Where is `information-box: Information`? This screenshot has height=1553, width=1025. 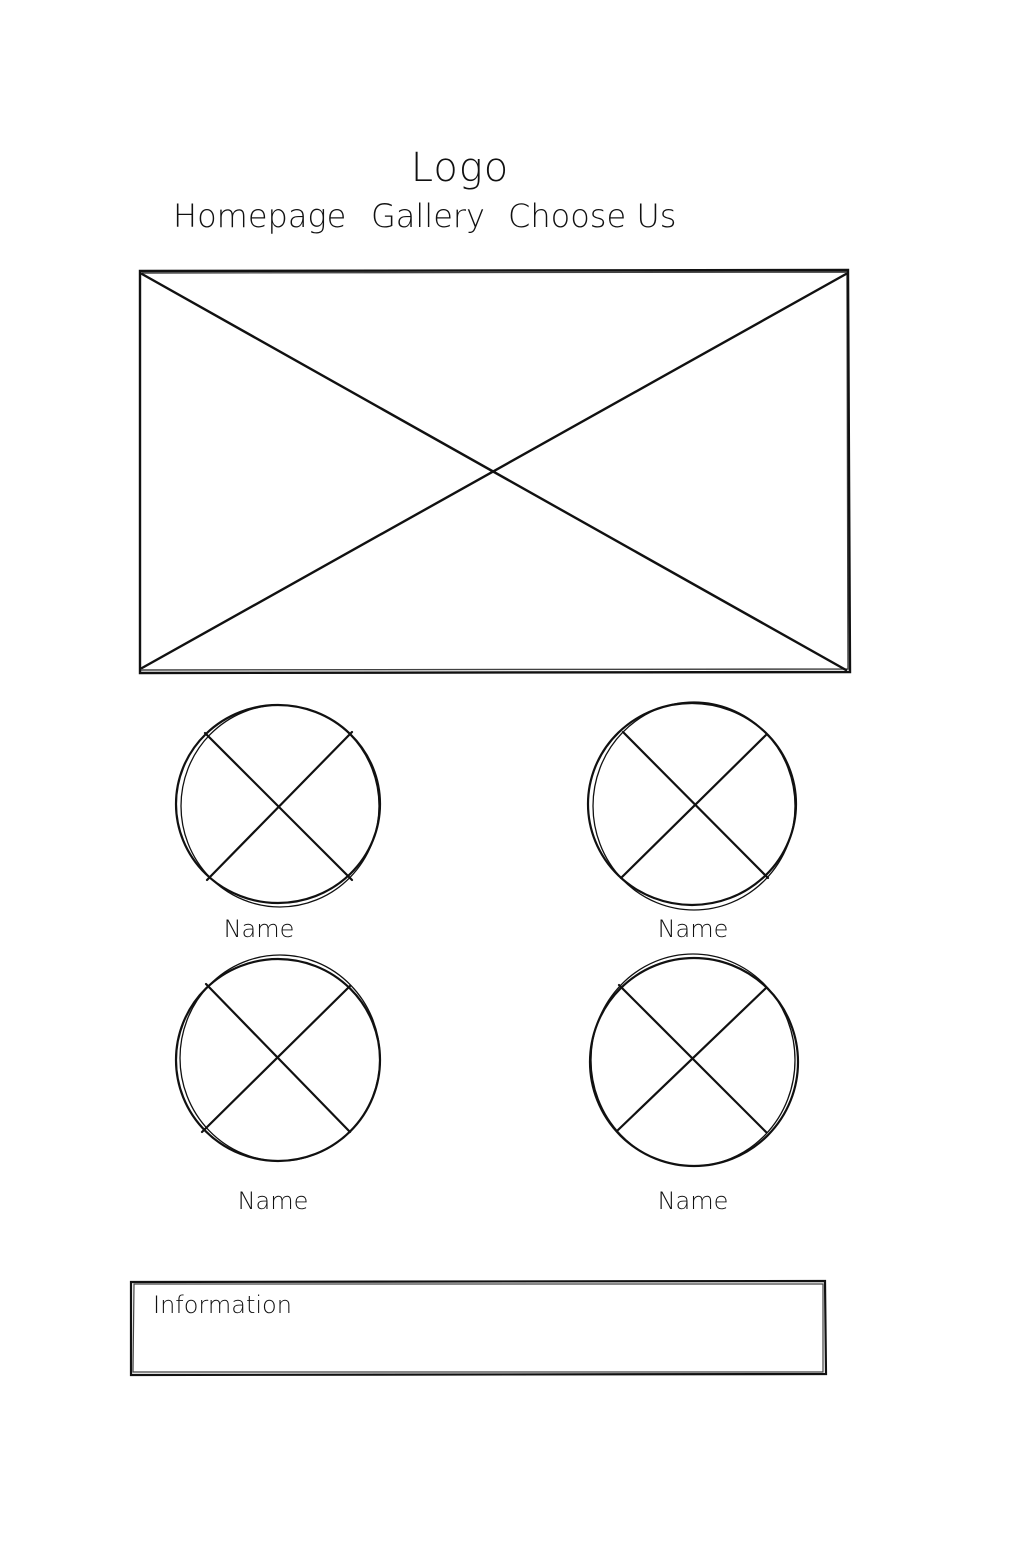 information-box: Information is located at coordinates (479, 1328).